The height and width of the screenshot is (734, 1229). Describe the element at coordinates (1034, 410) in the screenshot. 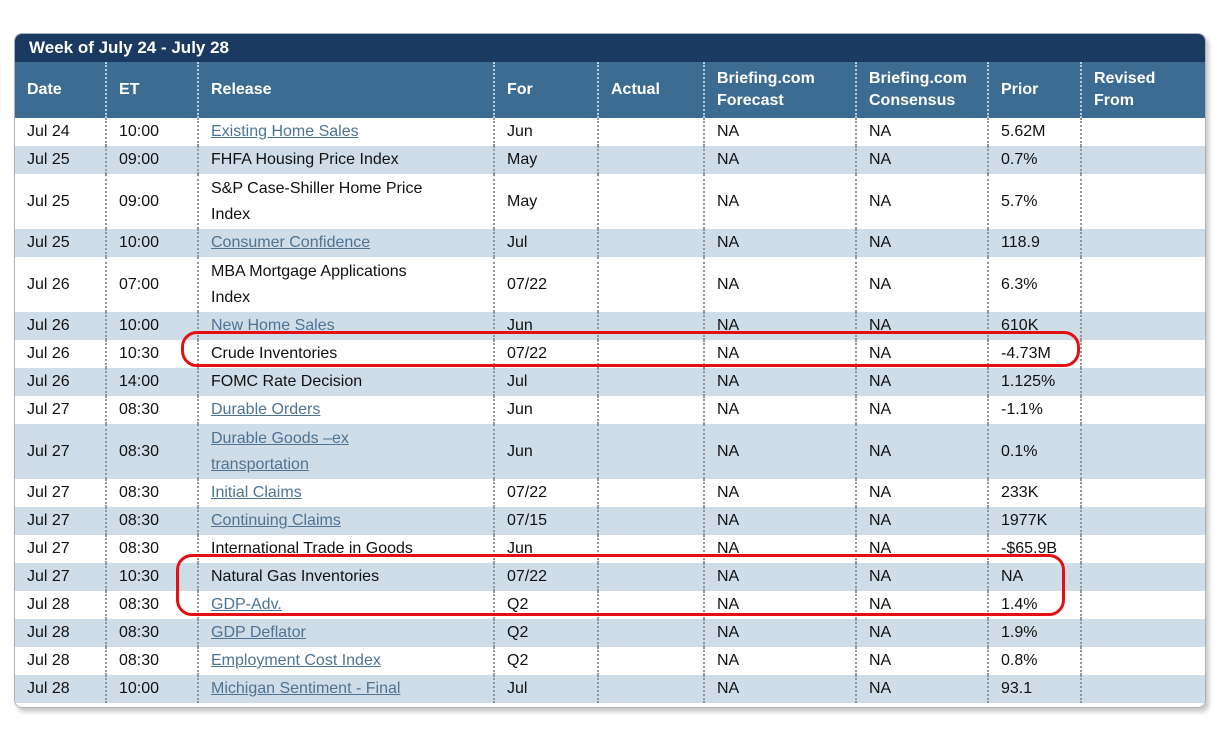

I see `cell-prior: -1.1%` at that location.